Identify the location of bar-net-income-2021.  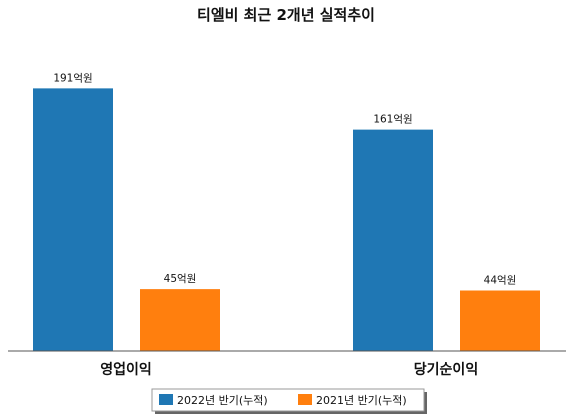
(500, 320).